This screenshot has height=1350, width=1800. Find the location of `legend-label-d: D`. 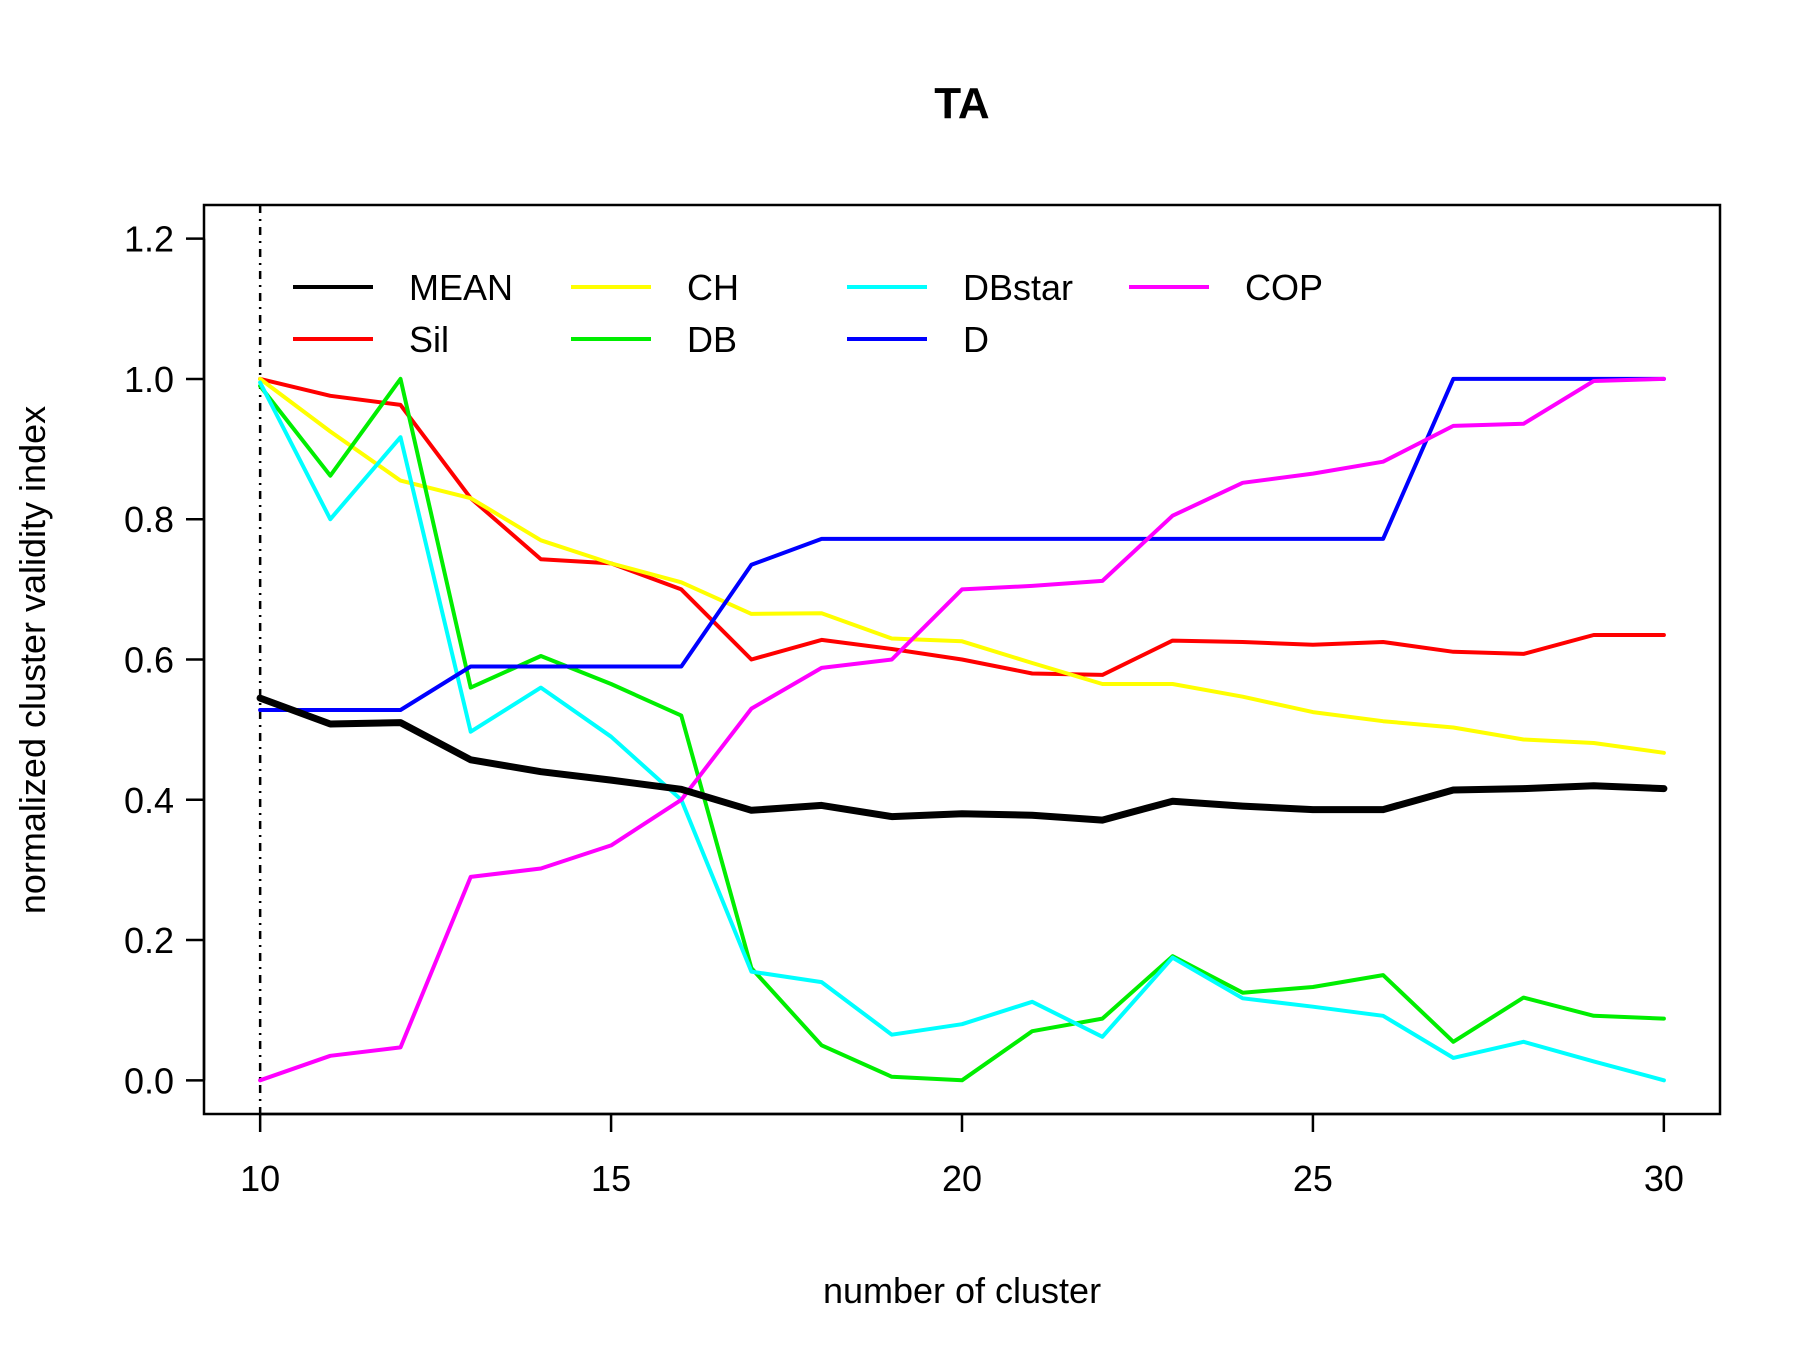

legend-label-d: D is located at coordinates (976, 339).